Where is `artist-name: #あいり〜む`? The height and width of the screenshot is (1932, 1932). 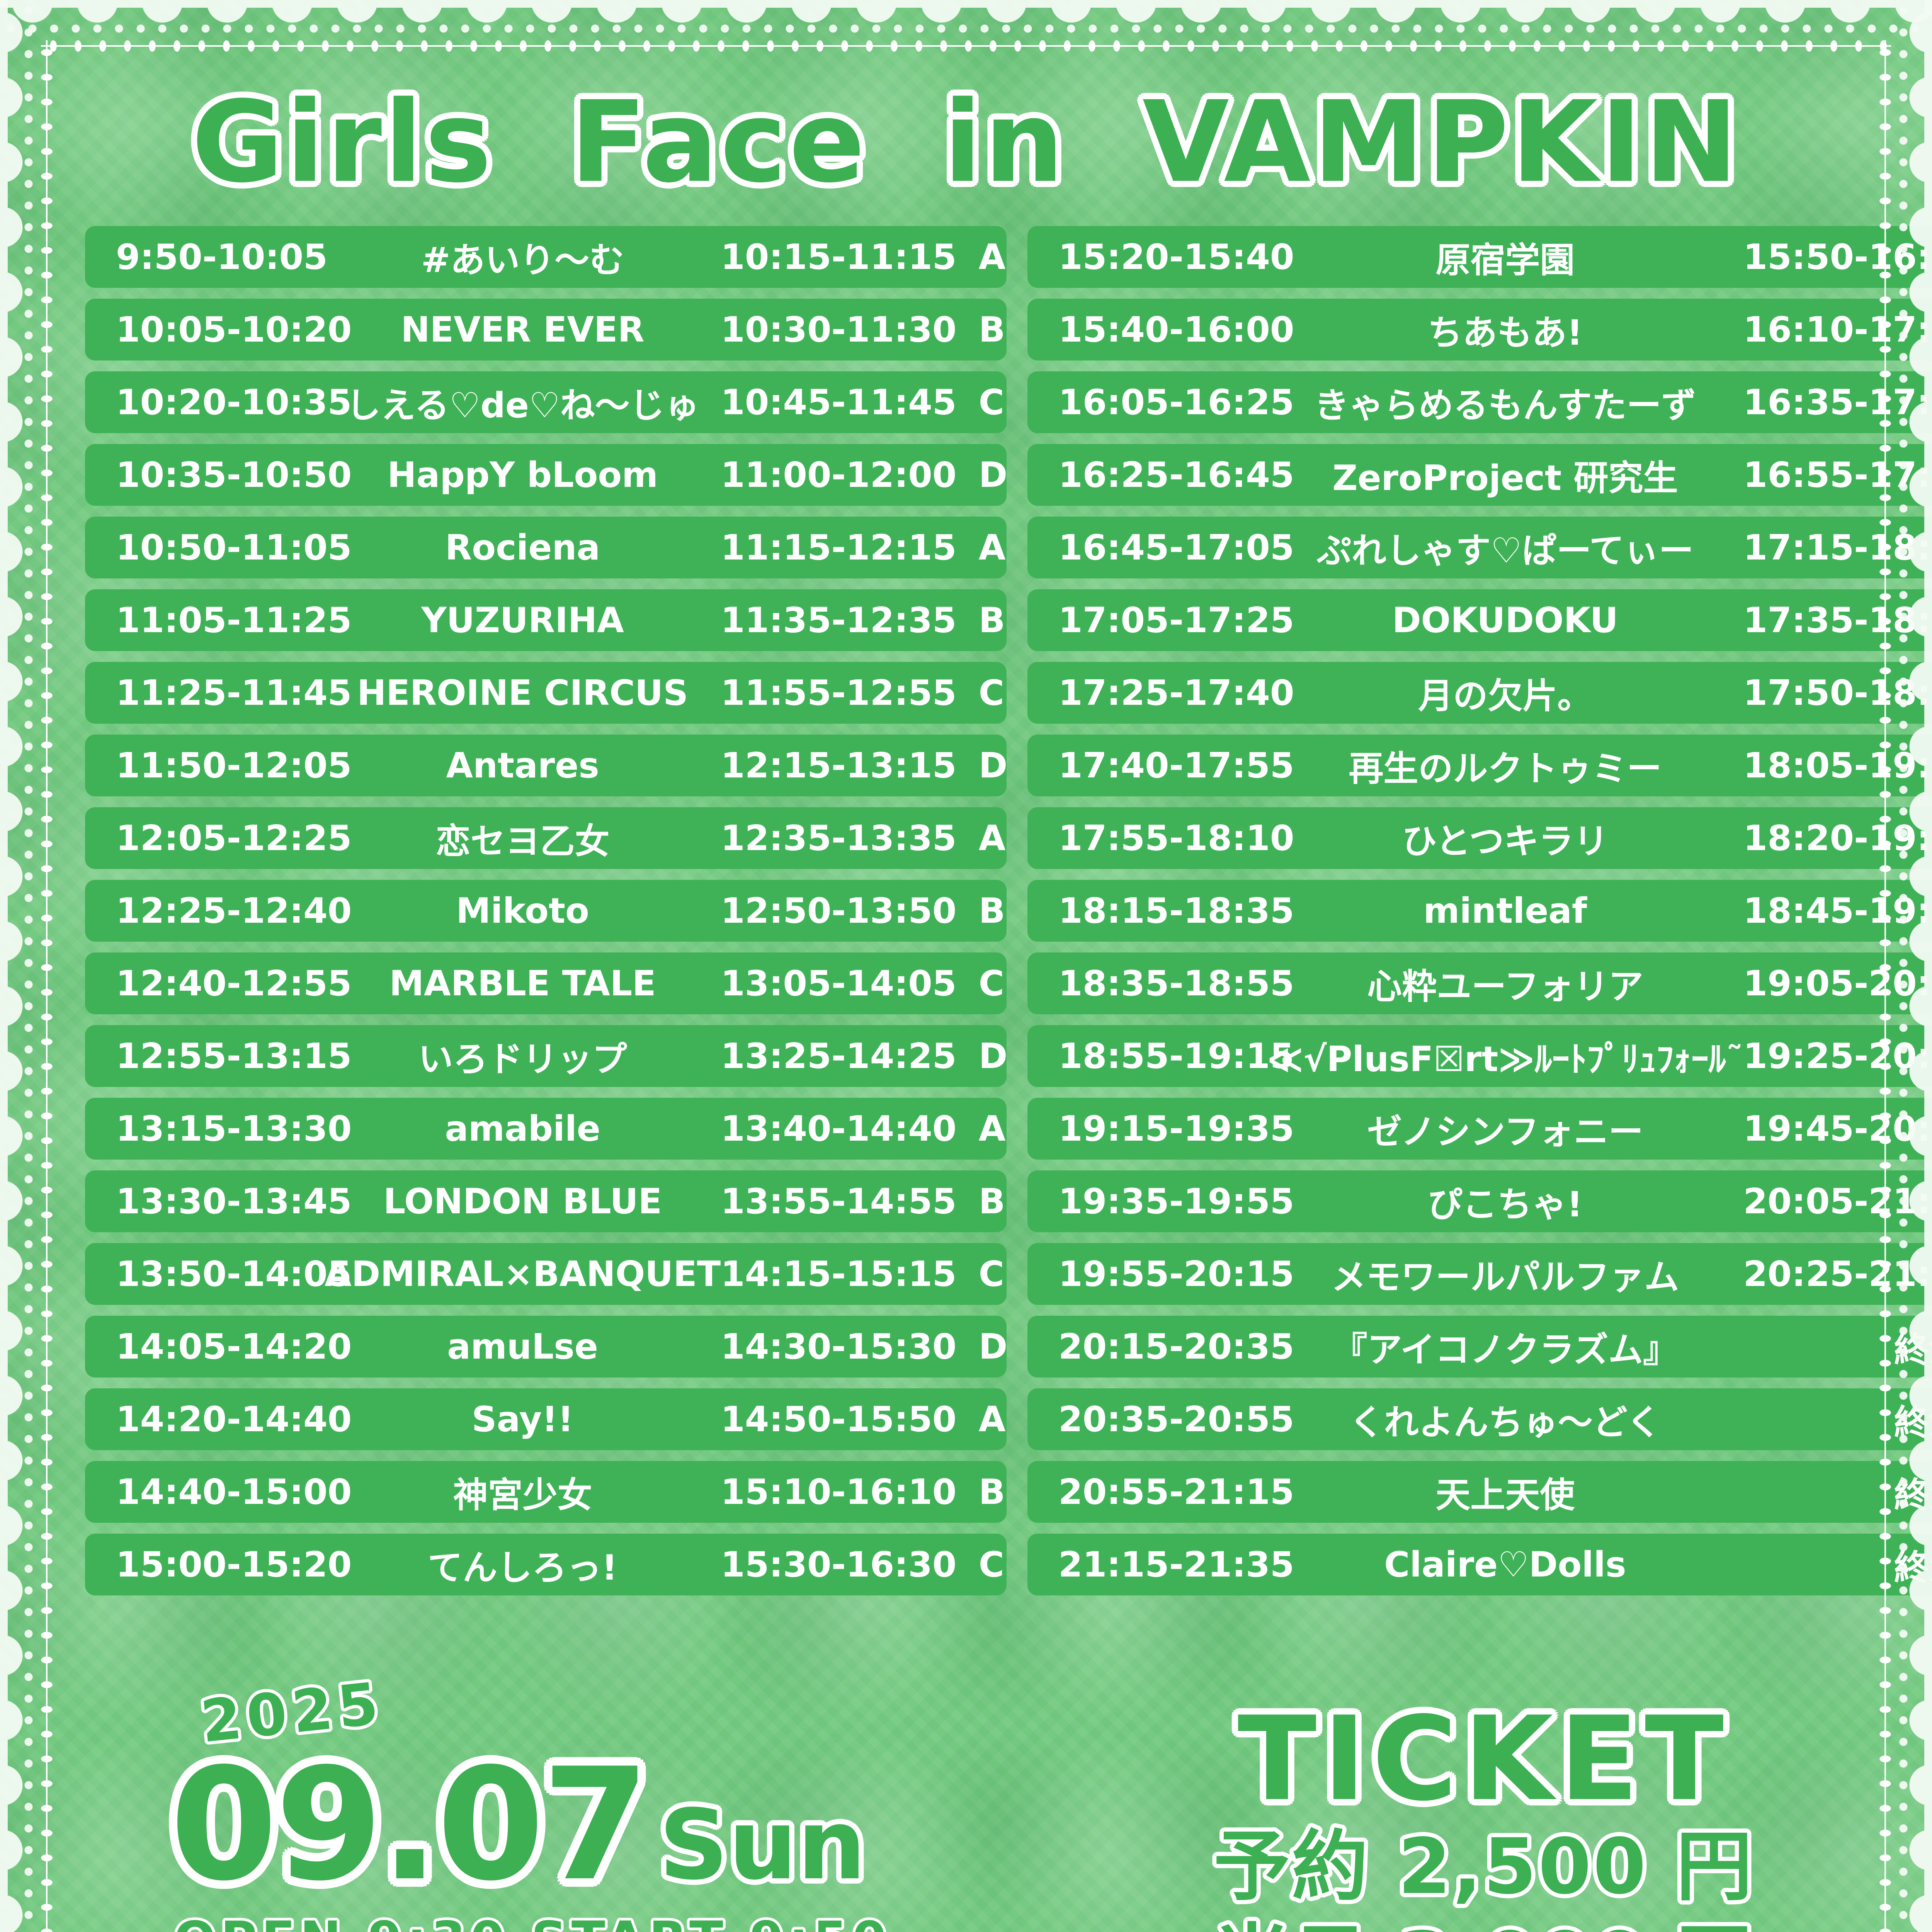
artist-name: #あいり〜む is located at coordinates (522, 260).